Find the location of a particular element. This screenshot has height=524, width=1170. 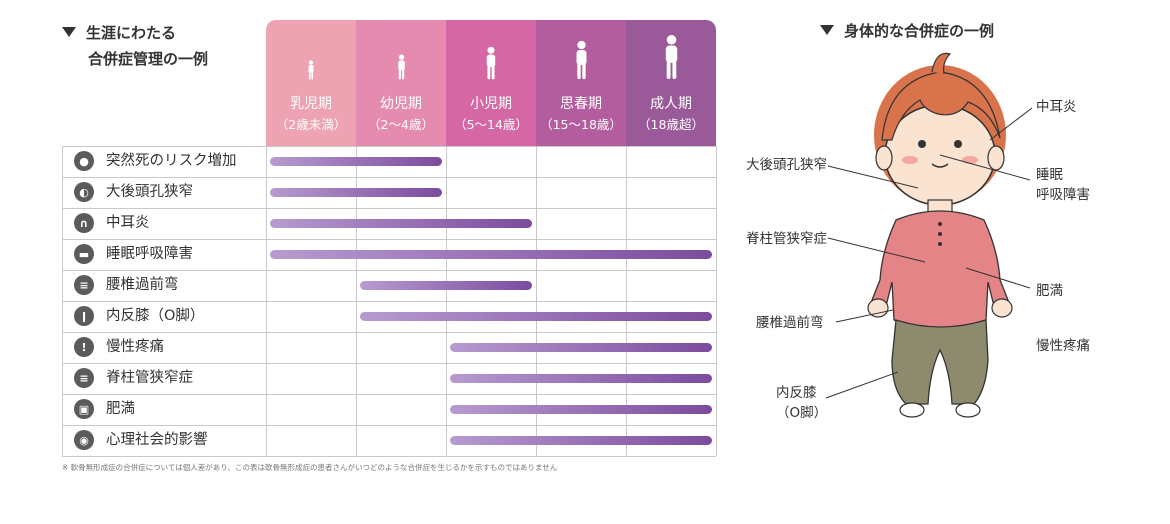

right-ear is located at coordinates (996, 158).